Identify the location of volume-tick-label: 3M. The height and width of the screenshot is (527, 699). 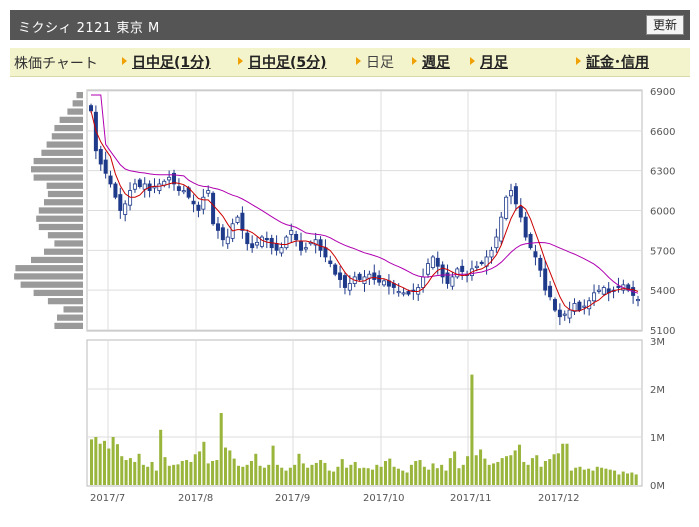
(657, 342).